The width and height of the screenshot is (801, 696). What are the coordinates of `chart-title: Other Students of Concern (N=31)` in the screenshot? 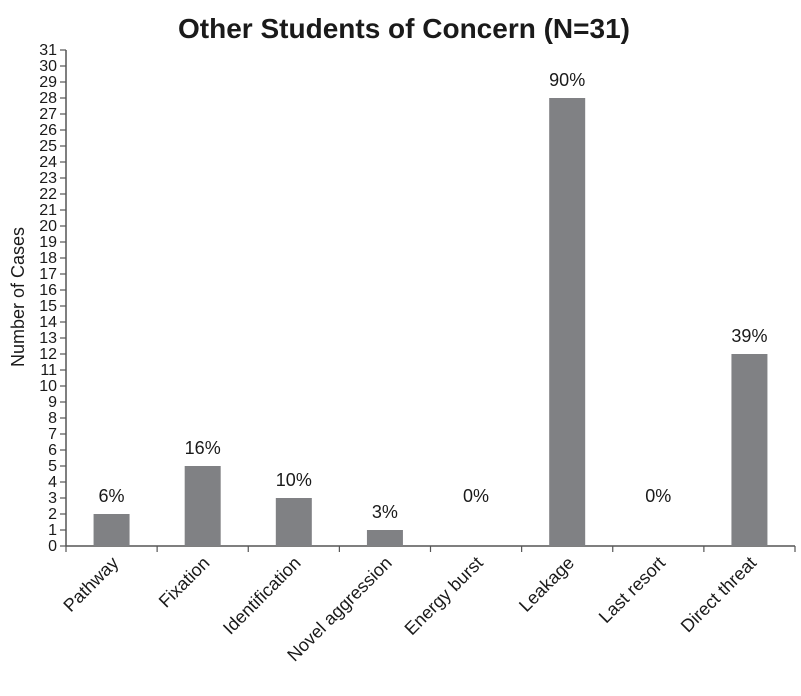 It's located at (404, 28).